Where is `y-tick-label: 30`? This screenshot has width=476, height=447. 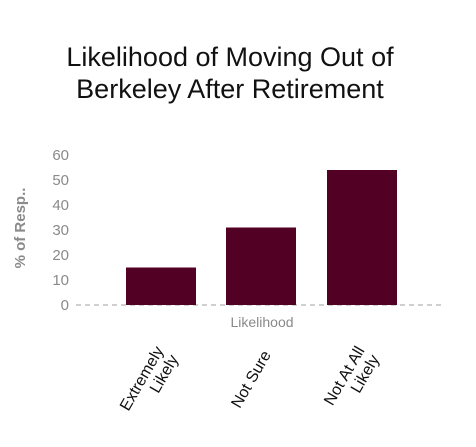
y-tick-label: 30 is located at coordinates (60, 230).